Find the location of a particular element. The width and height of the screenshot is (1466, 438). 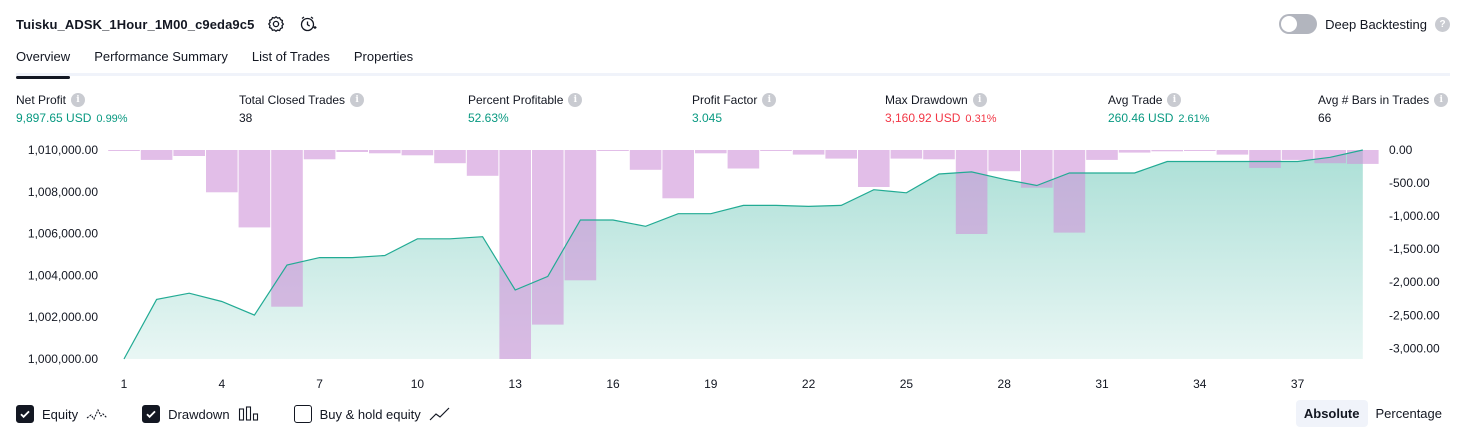

metric-value: 3.045 is located at coordinates (707, 118).